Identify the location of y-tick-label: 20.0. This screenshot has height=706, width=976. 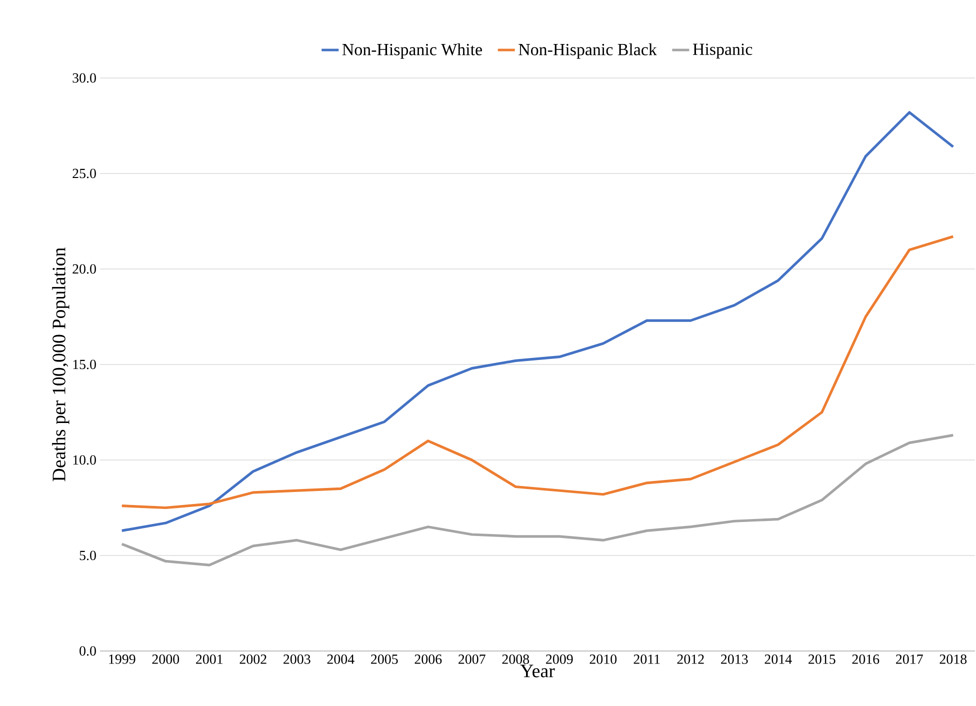
(84, 269).